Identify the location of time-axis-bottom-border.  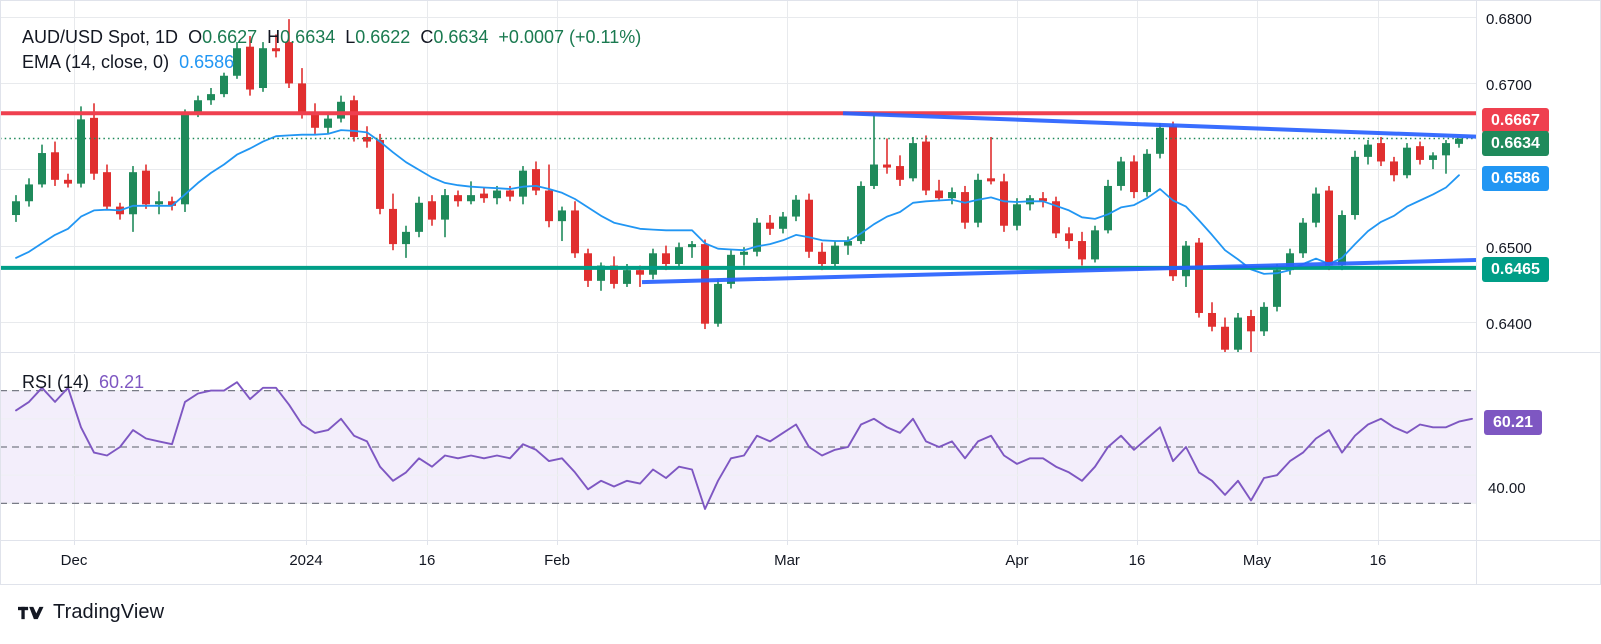
(800, 584).